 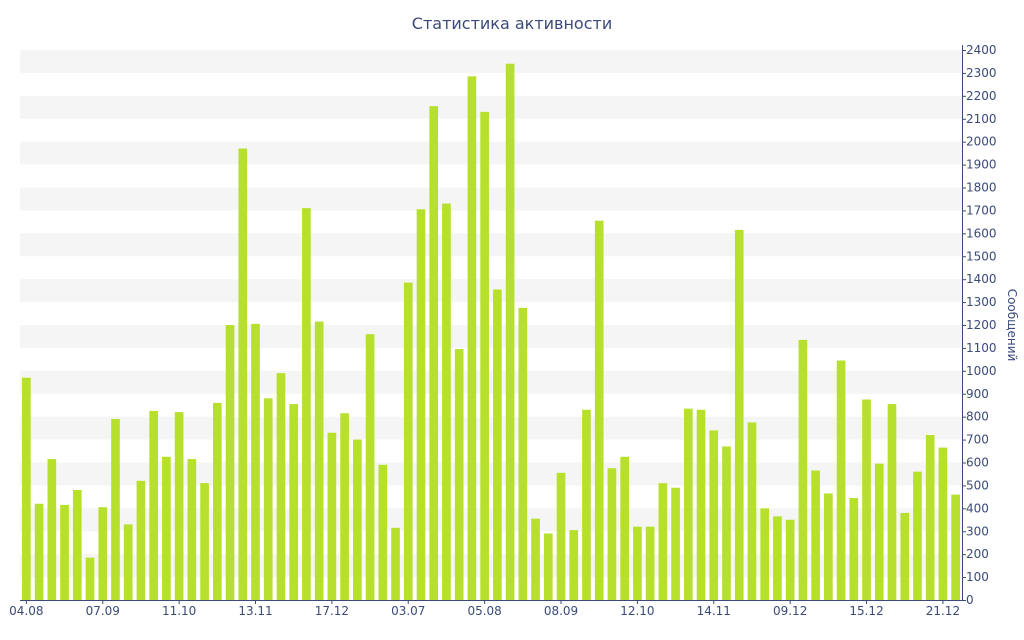 What do you see at coordinates (977, 417) in the screenshot?
I see `y-tick-label: 800` at bounding box center [977, 417].